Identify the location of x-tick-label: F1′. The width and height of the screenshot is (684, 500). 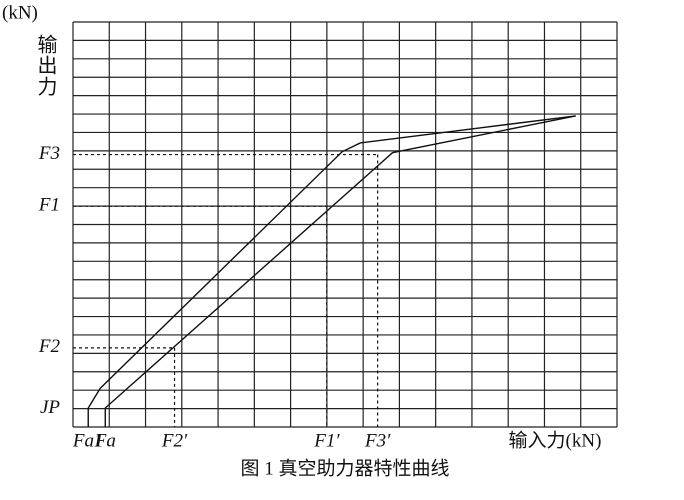
(326, 440).